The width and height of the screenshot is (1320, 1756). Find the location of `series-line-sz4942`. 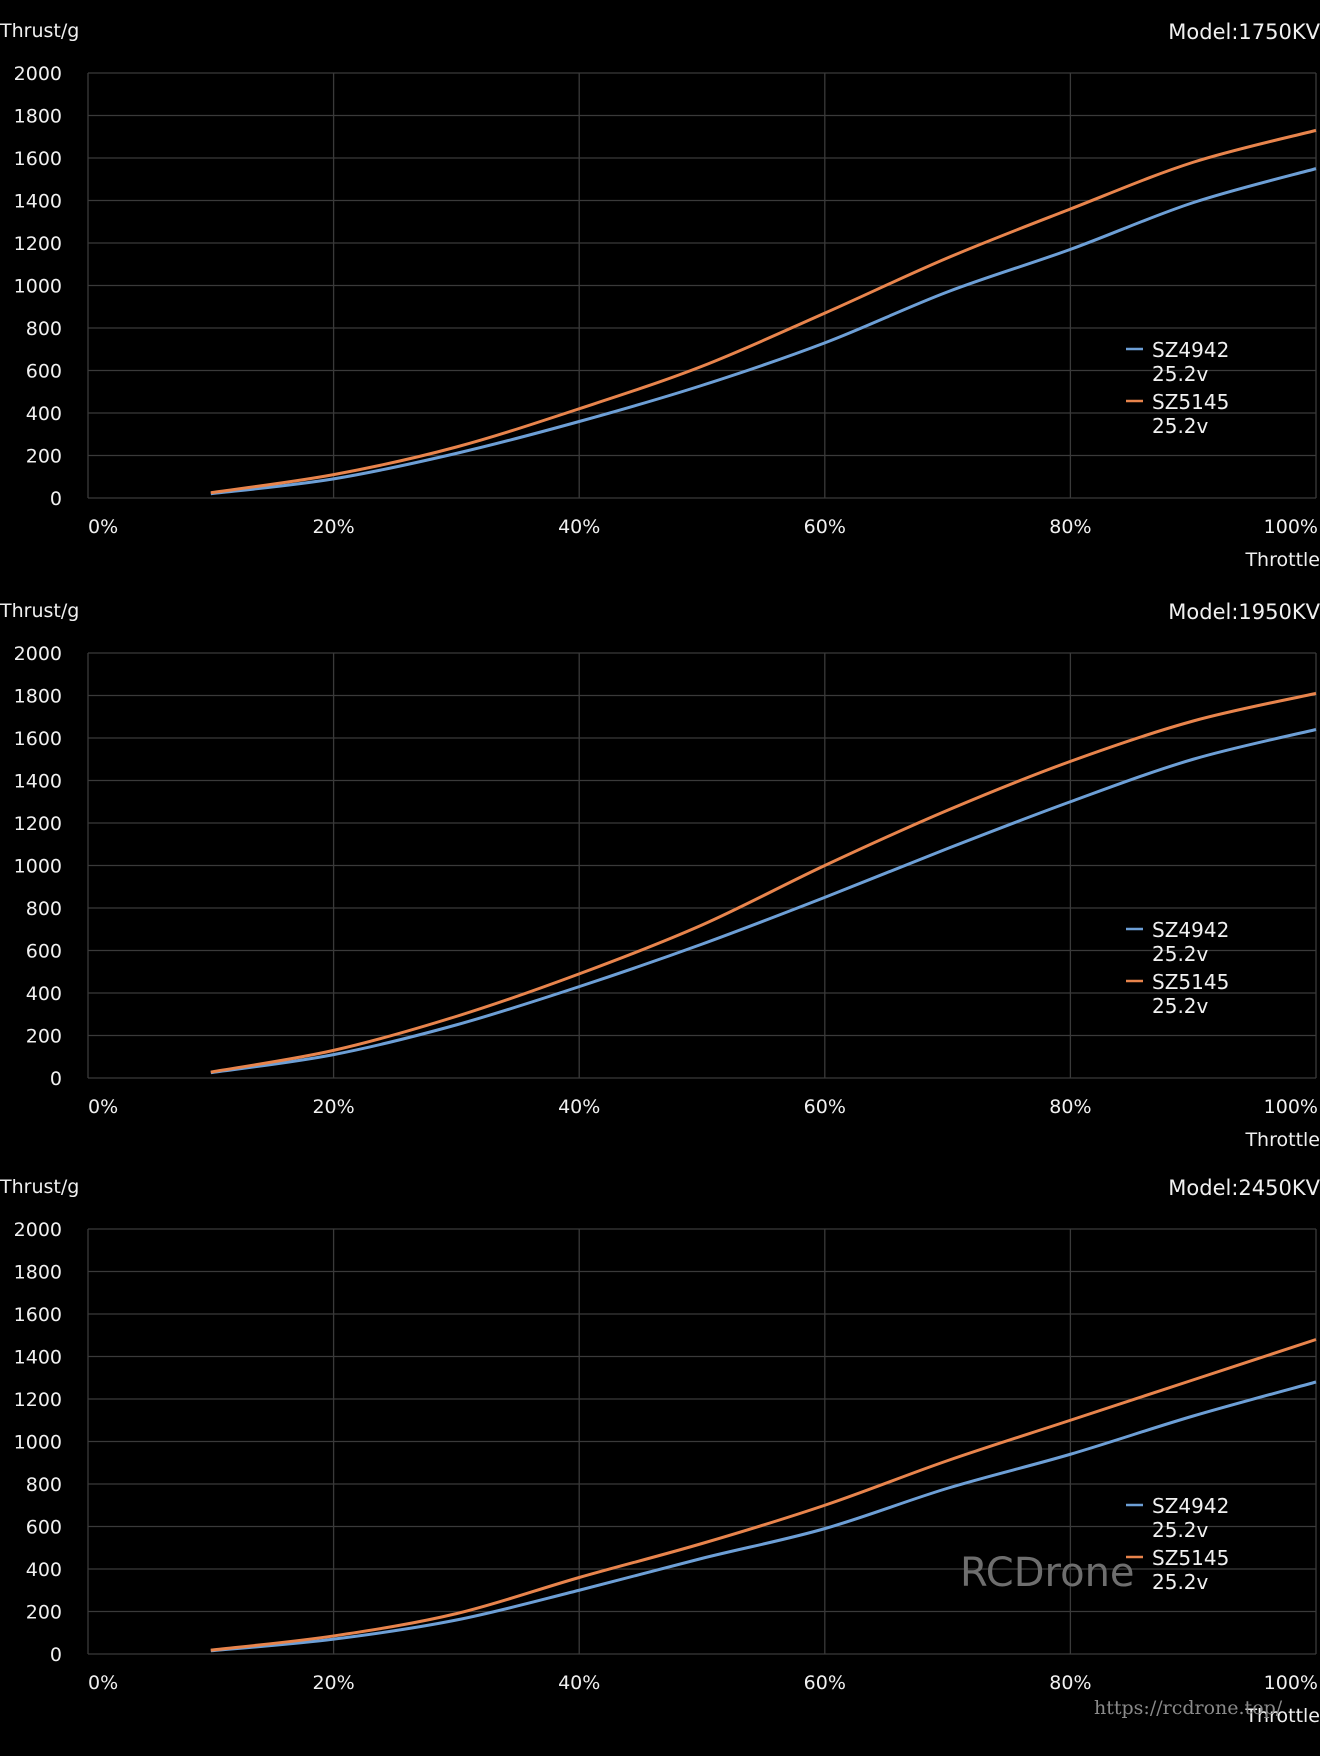

series-line-sz4942 is located at coordinates (763, 1516).